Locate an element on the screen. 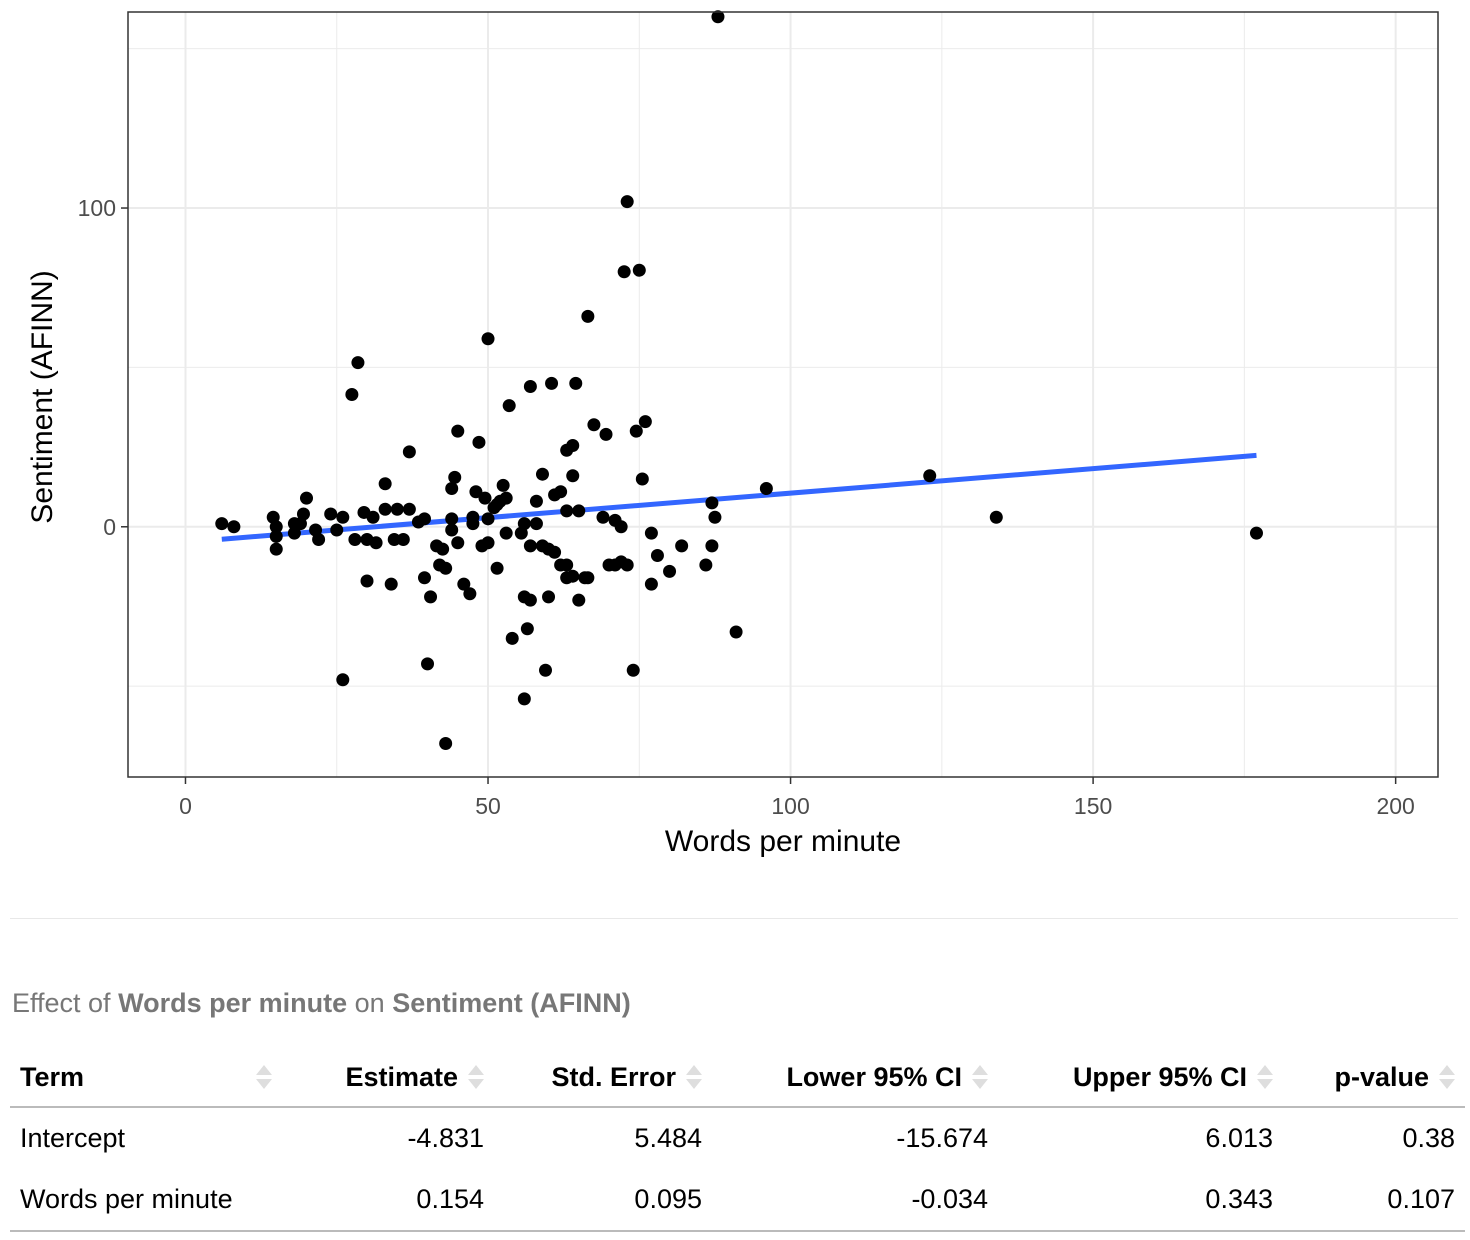  caption-y-variable: Sentiment (AFINN) is located at coordinates (511, 1003).